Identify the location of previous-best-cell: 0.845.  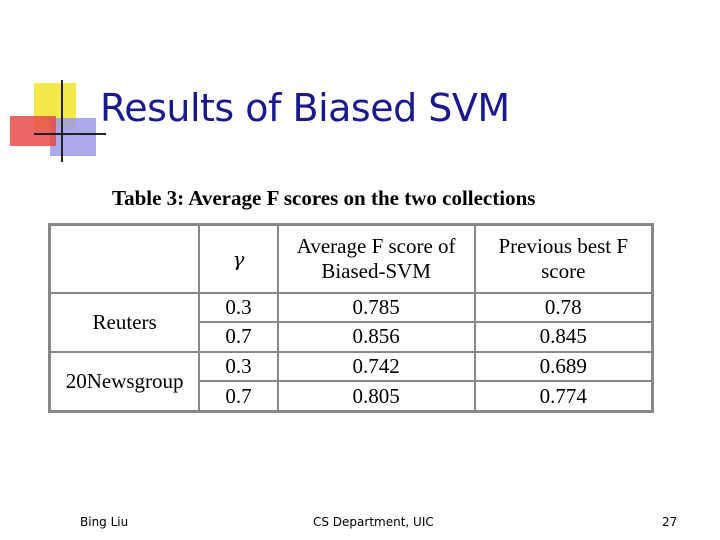
(563, 337).